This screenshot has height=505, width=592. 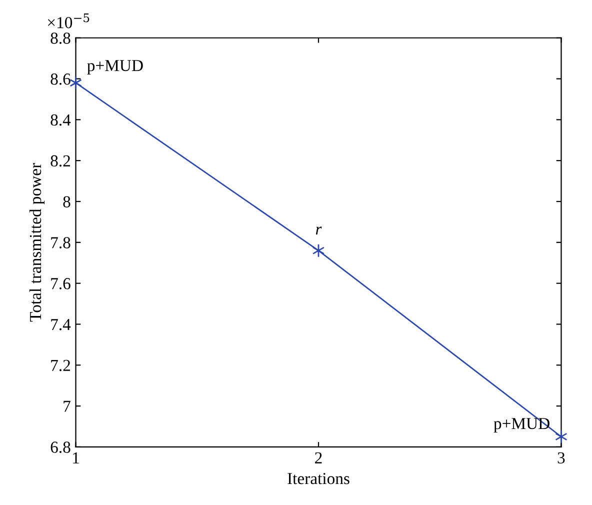 What do you see at coordinates (318, 458) in the screenshot?
I see `x-tick-label: 2` at bounding box center [318, 458].